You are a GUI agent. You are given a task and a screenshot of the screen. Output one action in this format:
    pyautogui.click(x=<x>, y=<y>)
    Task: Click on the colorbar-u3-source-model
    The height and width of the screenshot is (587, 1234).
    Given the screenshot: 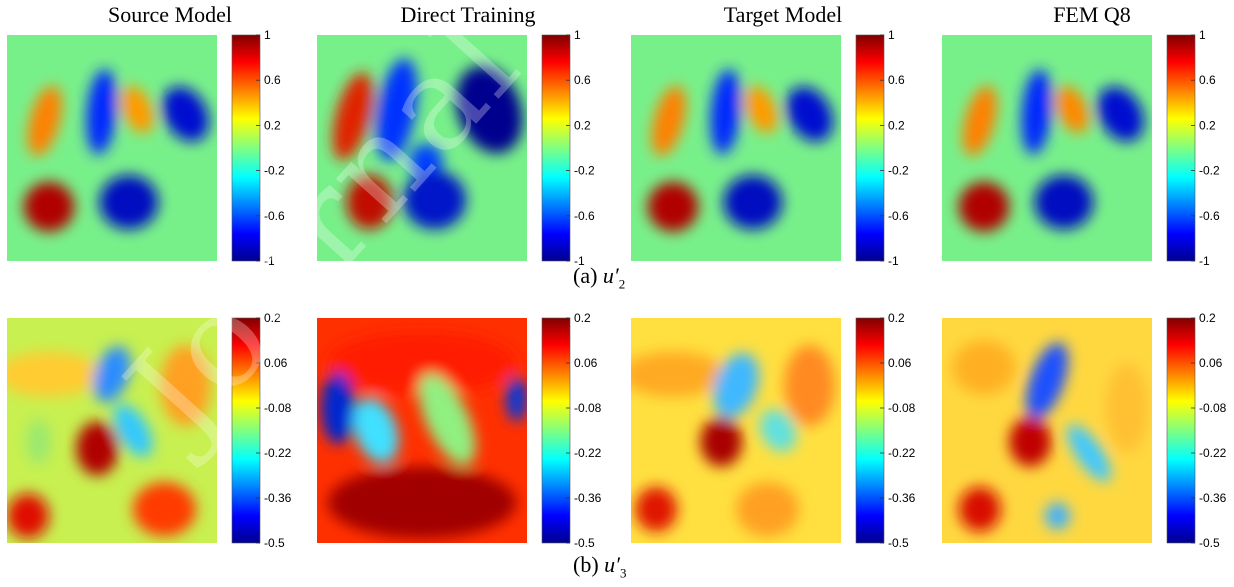 What is the action you would take?
    pyautogui.click(x=246, y=430)
    